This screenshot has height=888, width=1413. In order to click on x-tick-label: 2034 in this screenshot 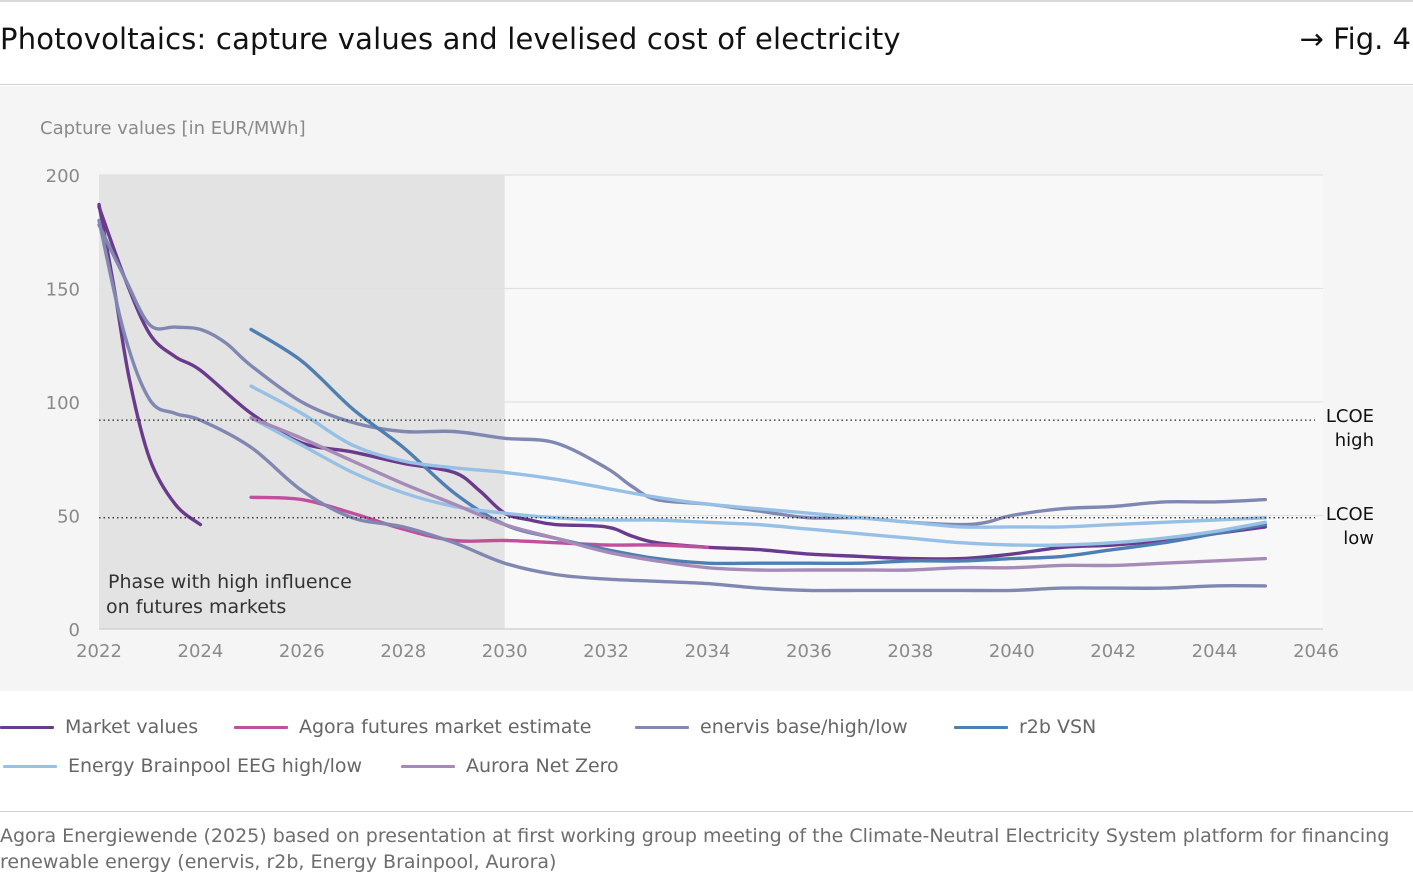, I will do `click(708, 651)`.